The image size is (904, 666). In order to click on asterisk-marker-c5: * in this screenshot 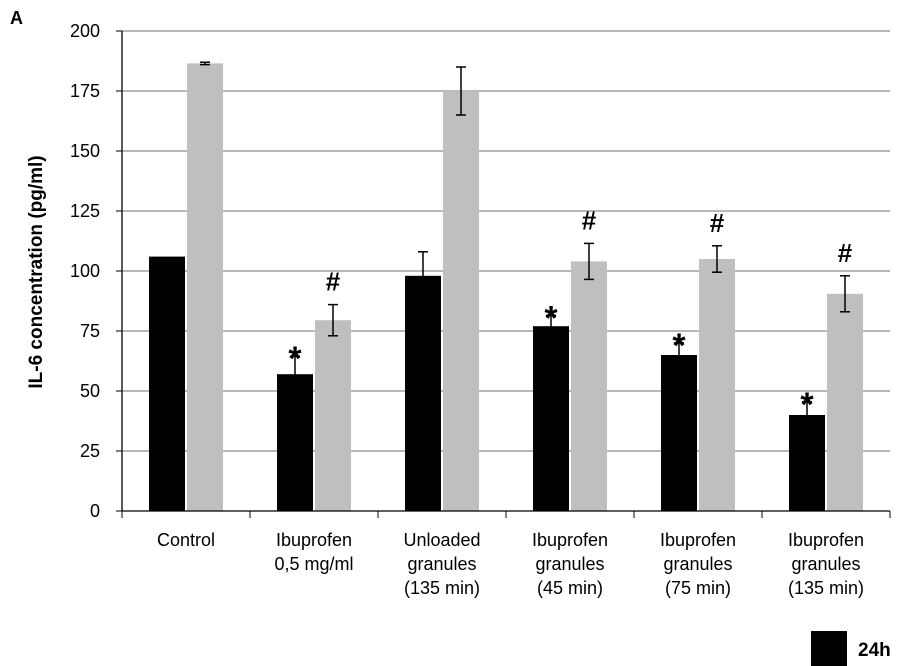, I will do `click(807, 405)`.